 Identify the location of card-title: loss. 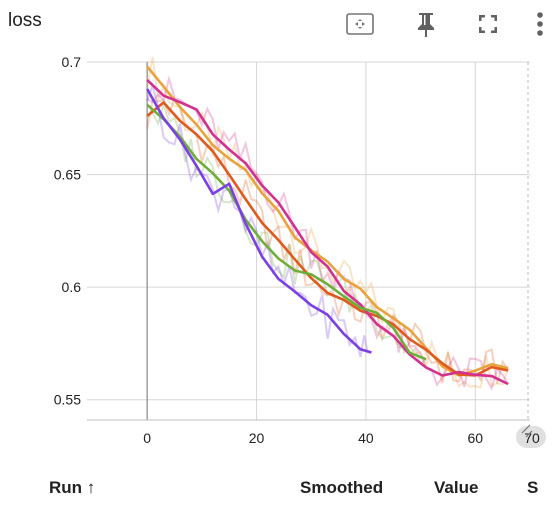
(25, 20).